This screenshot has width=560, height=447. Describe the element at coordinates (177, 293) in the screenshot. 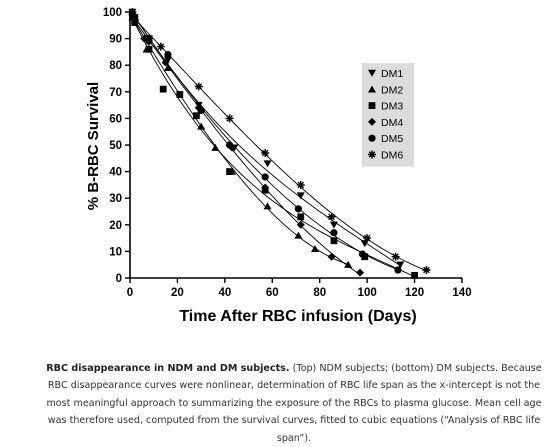

I see `x-tick-label: 20` at that location.